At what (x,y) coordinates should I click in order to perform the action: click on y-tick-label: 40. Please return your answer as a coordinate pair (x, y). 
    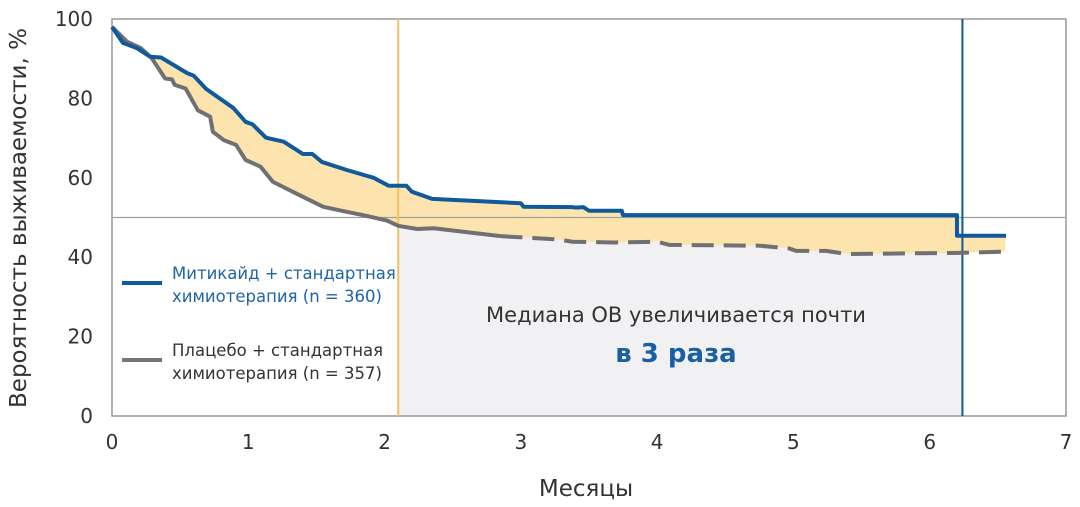
    Looking at the image, I should click on (80, 257).